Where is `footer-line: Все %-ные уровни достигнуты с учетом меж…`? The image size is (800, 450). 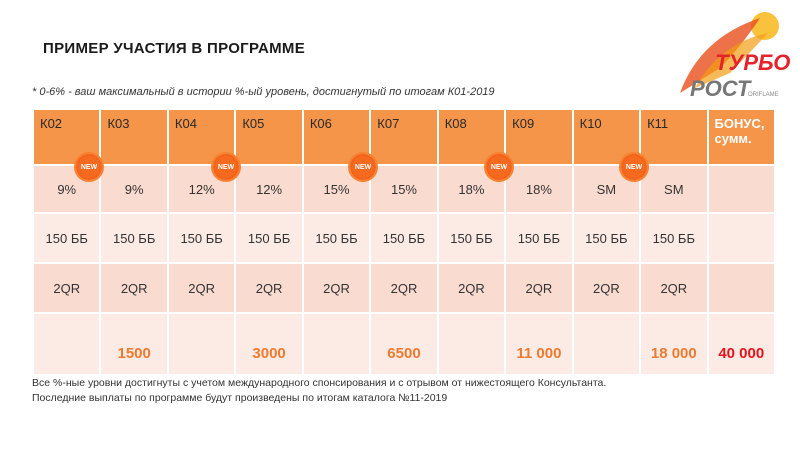 footer-line: Все %-ные уровни достигнуты с учетом меж… is located at coordinates (319, 383).